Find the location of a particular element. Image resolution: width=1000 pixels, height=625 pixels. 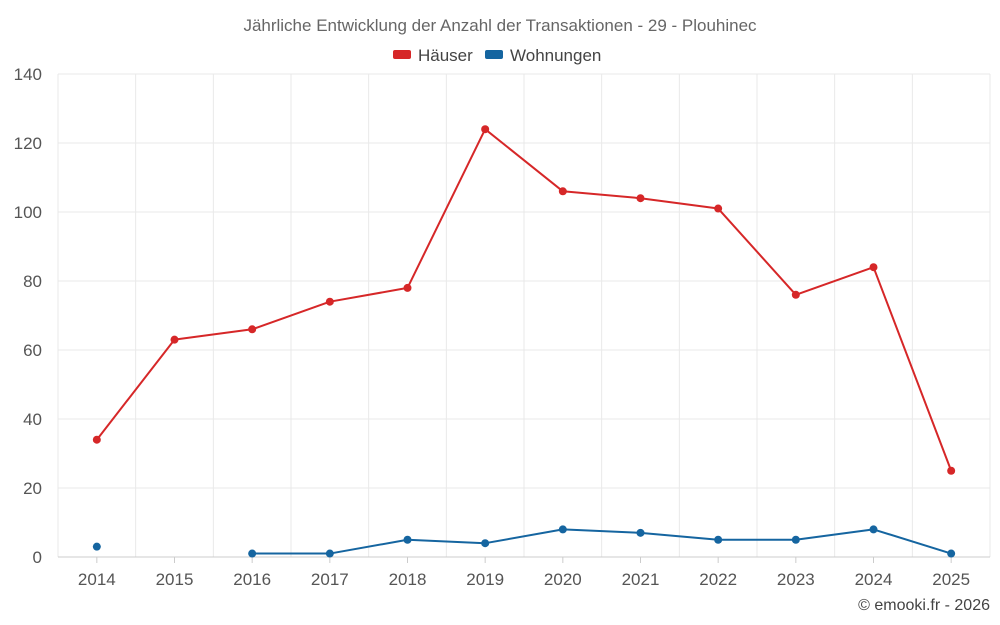

legend: Häuser Wohnungen is located at coordinates (497, 55).